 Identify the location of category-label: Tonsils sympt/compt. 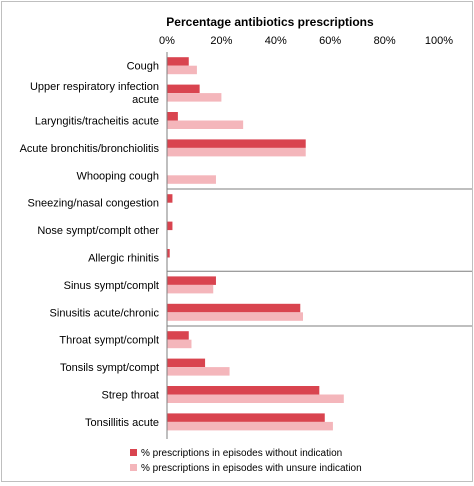
(109, 368).